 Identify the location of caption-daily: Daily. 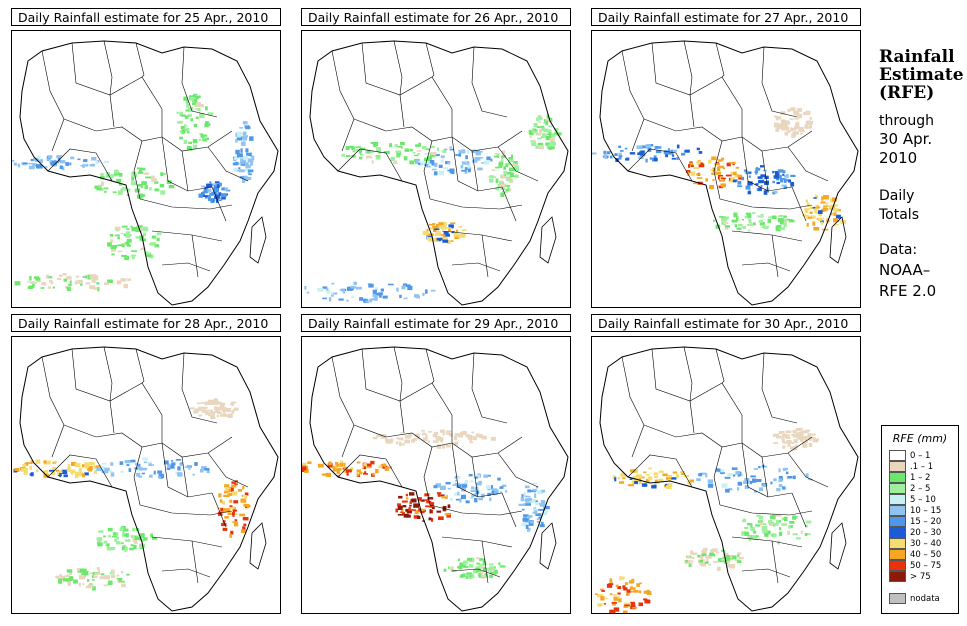
(897, 196).